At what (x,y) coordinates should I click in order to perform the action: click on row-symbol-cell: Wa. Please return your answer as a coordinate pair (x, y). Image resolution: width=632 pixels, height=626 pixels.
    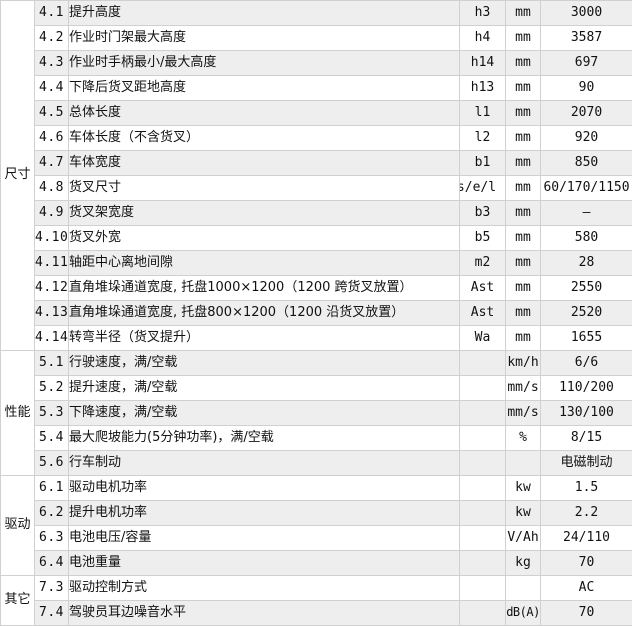
    Looking at the image, I should click on (483, 338).